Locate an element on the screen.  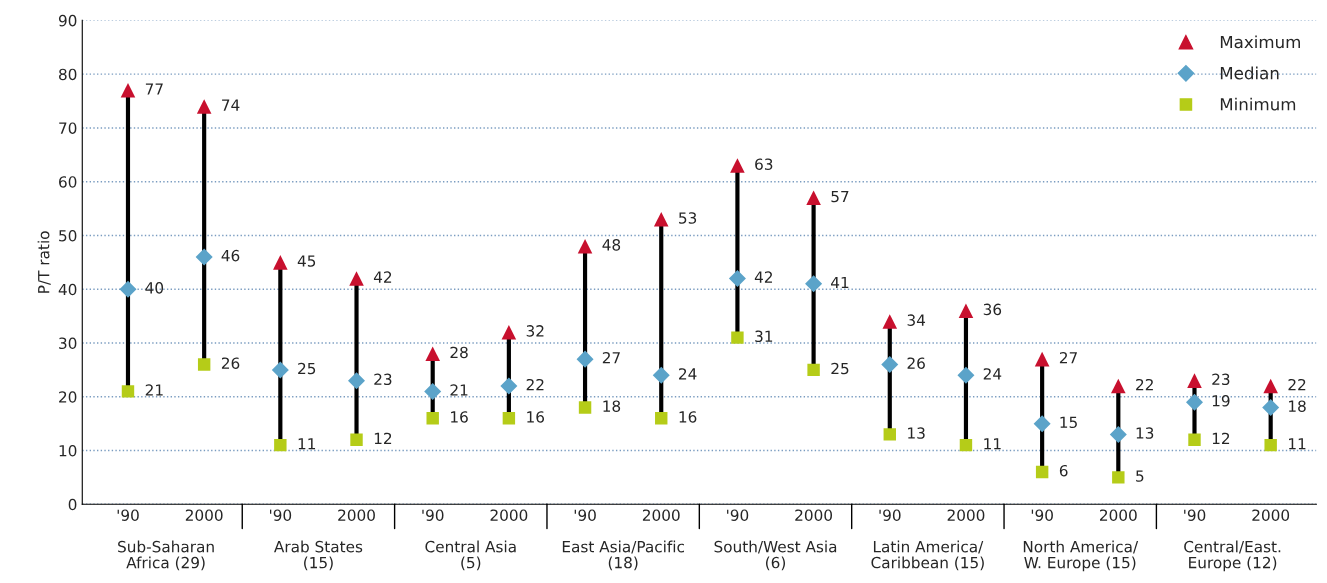
data-label: 45 is located at coordinates (306, 261).